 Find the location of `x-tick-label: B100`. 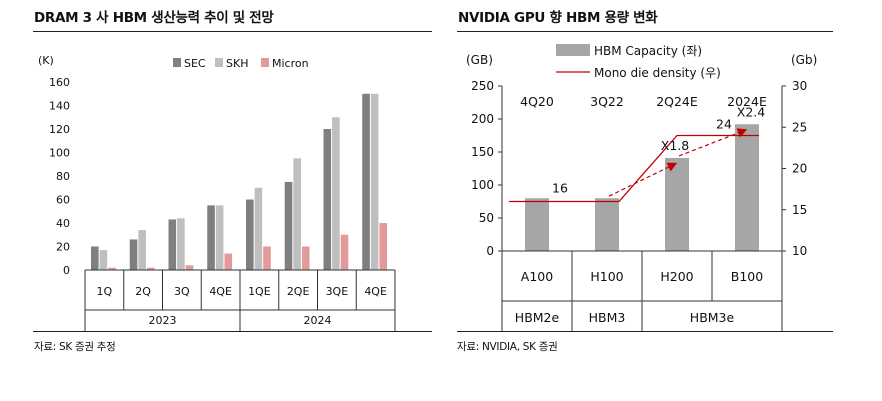

x-tick-label: B100 is located at coordinates (747, 276).